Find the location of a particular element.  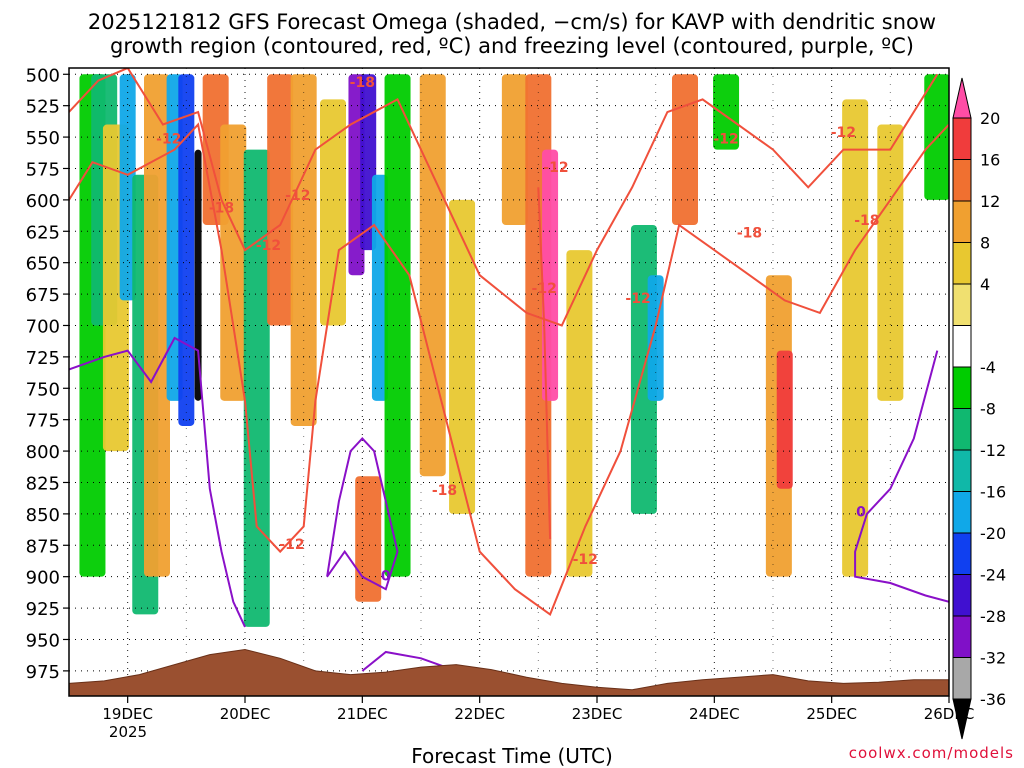

dgz-label-13: -12 is located at coordinates (268, 246).